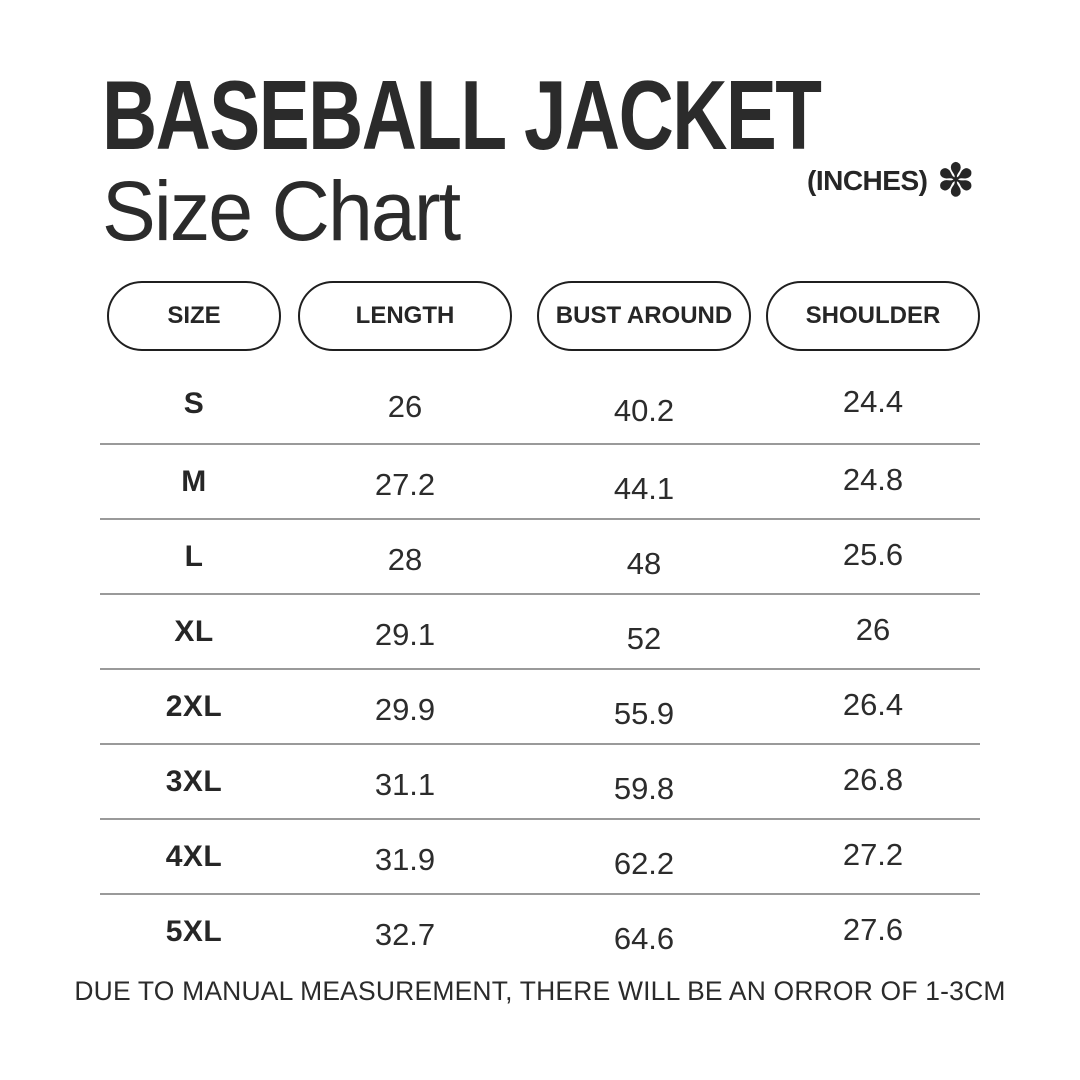 Image resolution: width=1080 pixels, height=1080 pixels. Describe the element at coordinates (194, 856) in the screenshot. I see `cell-size: 4XL` at that location.